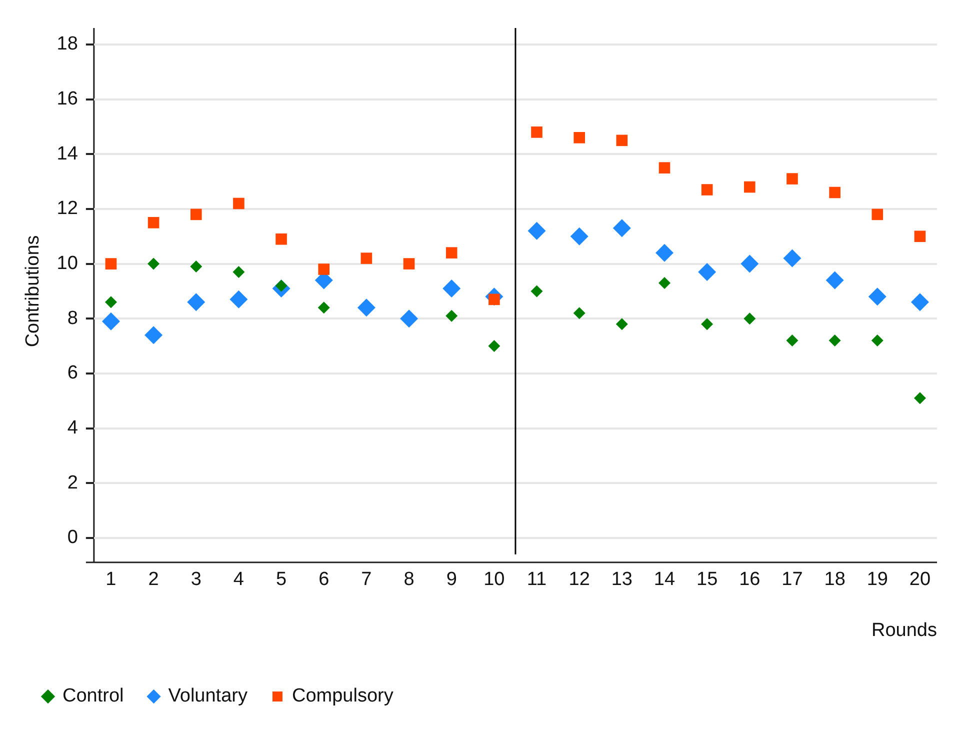 Image resolution: width=955 pixels, height=734 pixels. What do you see at coordinates (536, 579) in the screenshot?
I see `x-tick-label: 11` at bounding box center [536, 579].